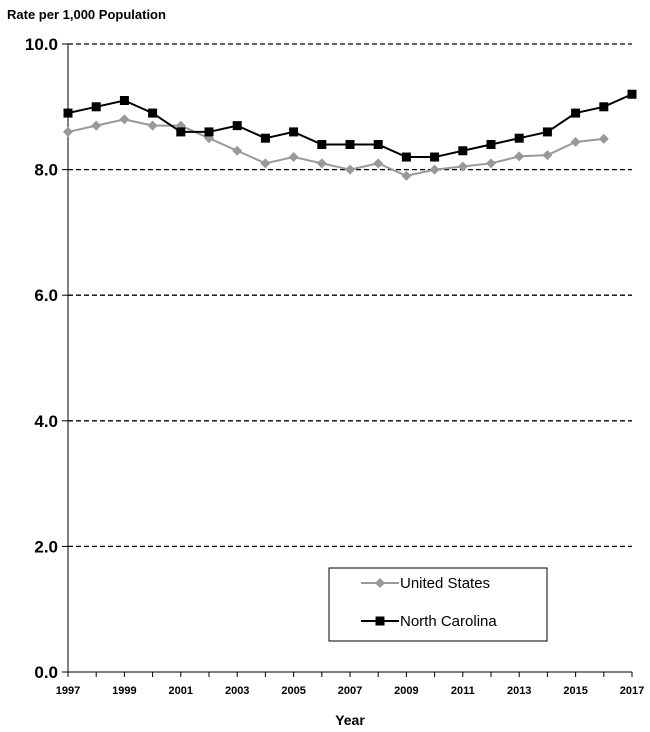 This screenshot has height=732, width=650. I want to click on x-tick-label: 1997, so click(68, 691).